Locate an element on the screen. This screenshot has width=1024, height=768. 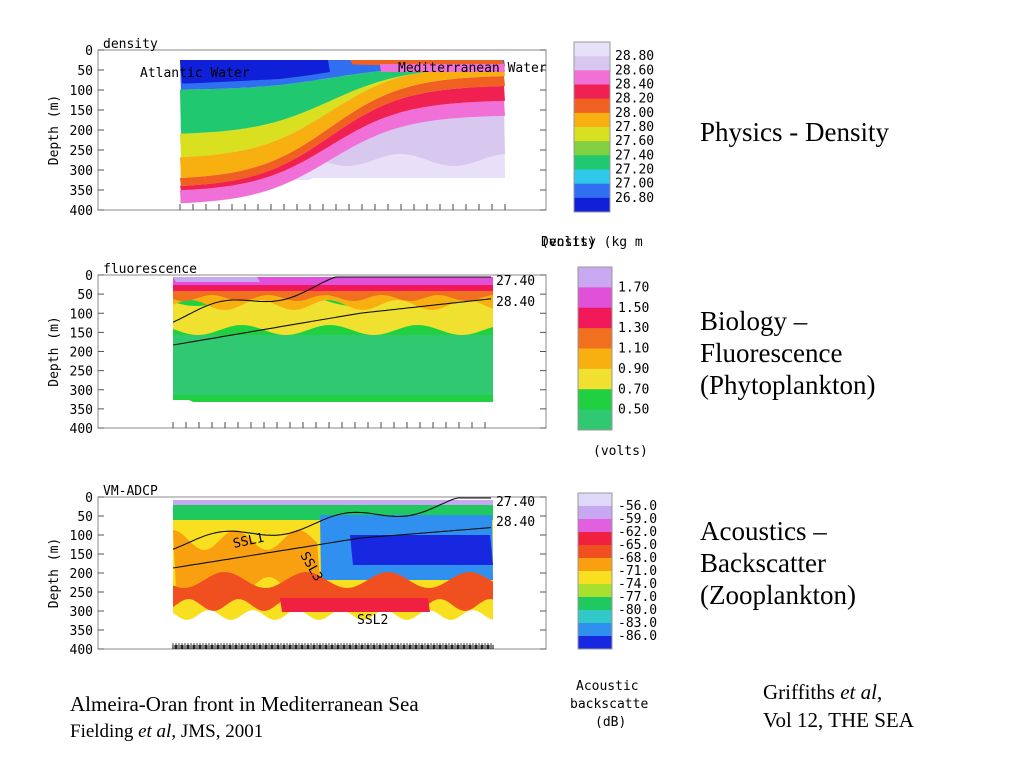
colorbar-tick-label: 28.20 is located at coordinates (634, 99).